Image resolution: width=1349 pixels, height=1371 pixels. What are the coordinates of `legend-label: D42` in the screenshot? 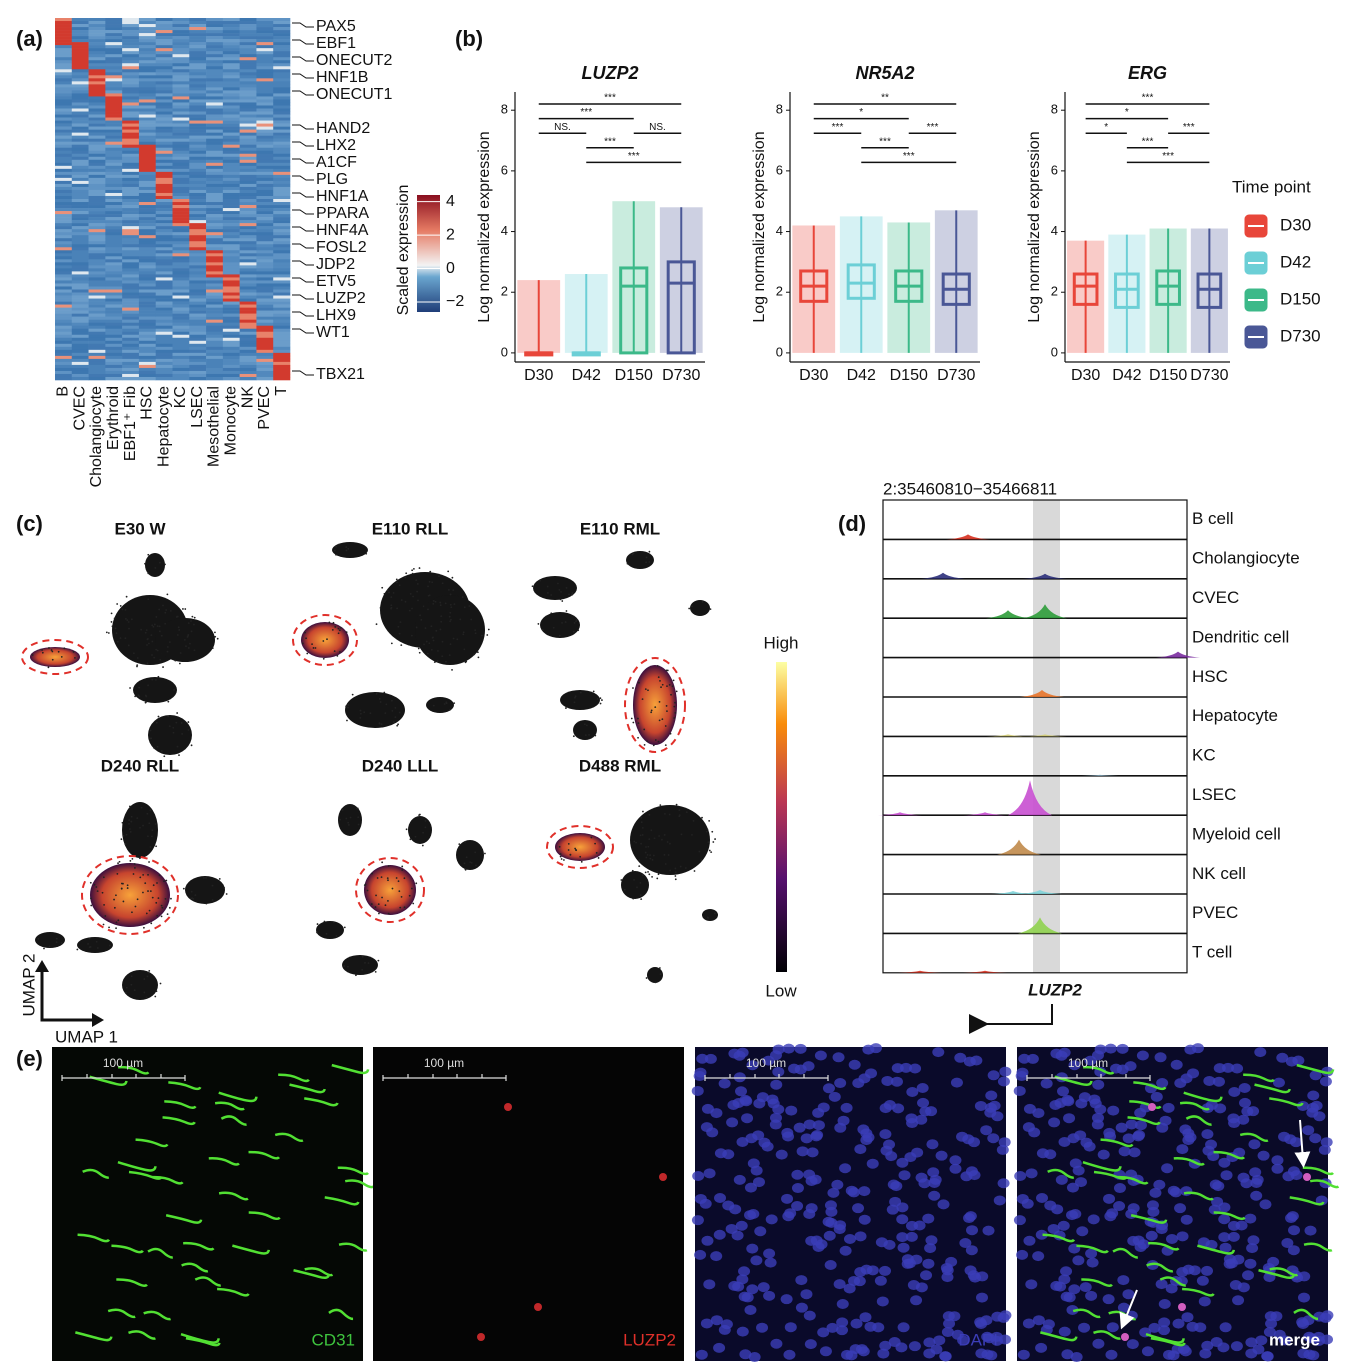 It's located at (1295, 261).